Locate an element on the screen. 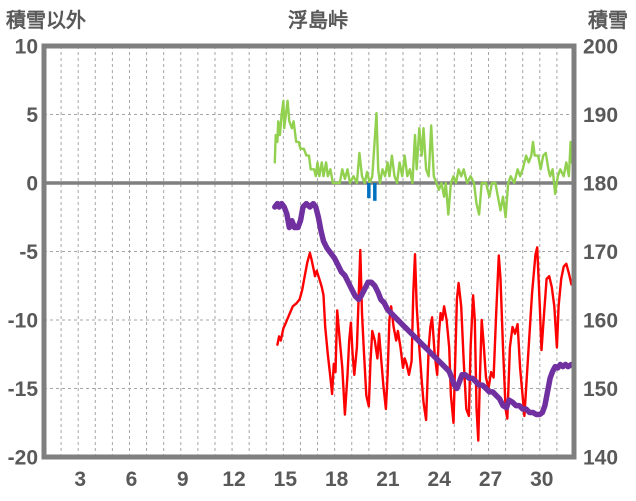  y-right-tick-label: 170 is located at coordinates (600, 252).